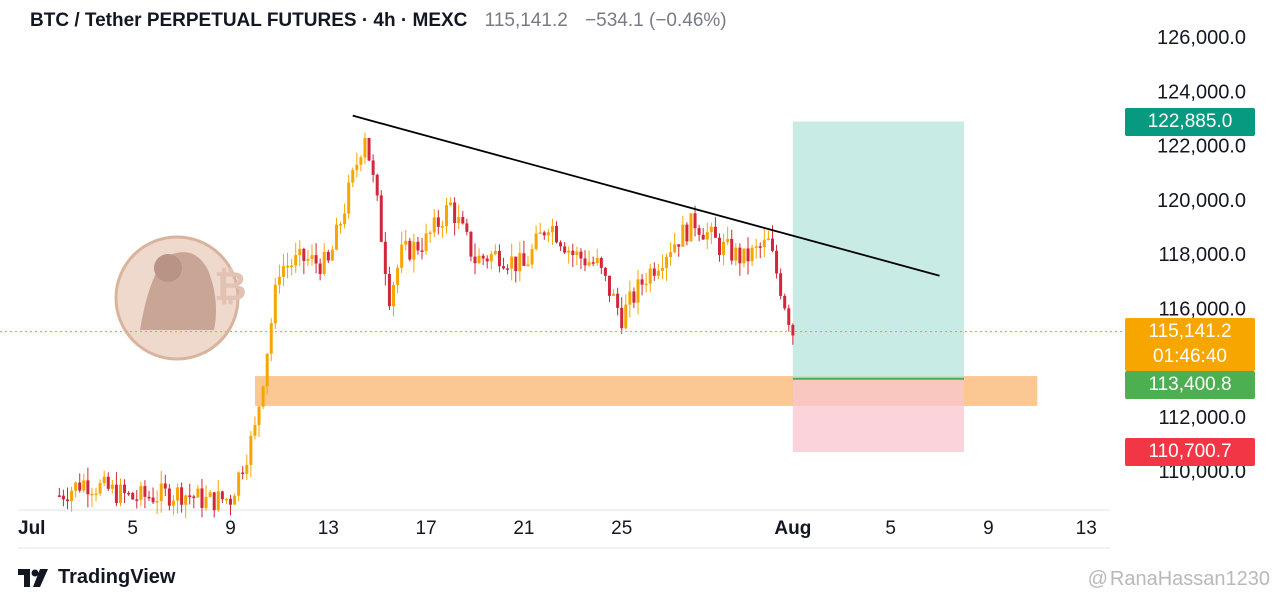 The width and height of the screenshot is (1280, 609). I want to click on resistance-trendline, so click(646, 195).